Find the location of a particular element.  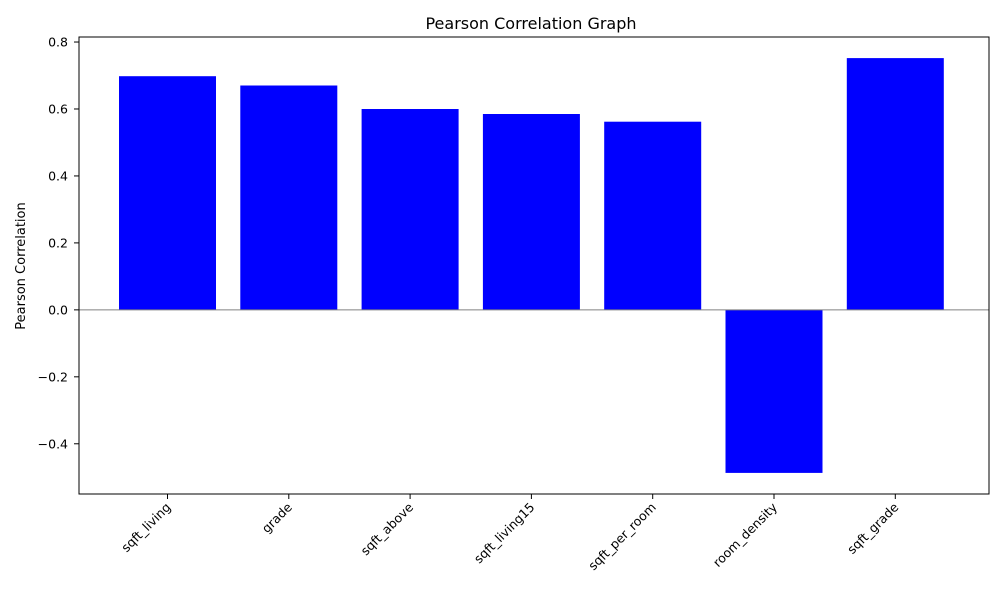

y-tick-label: 0.6 is located at coordinates (58, 108).